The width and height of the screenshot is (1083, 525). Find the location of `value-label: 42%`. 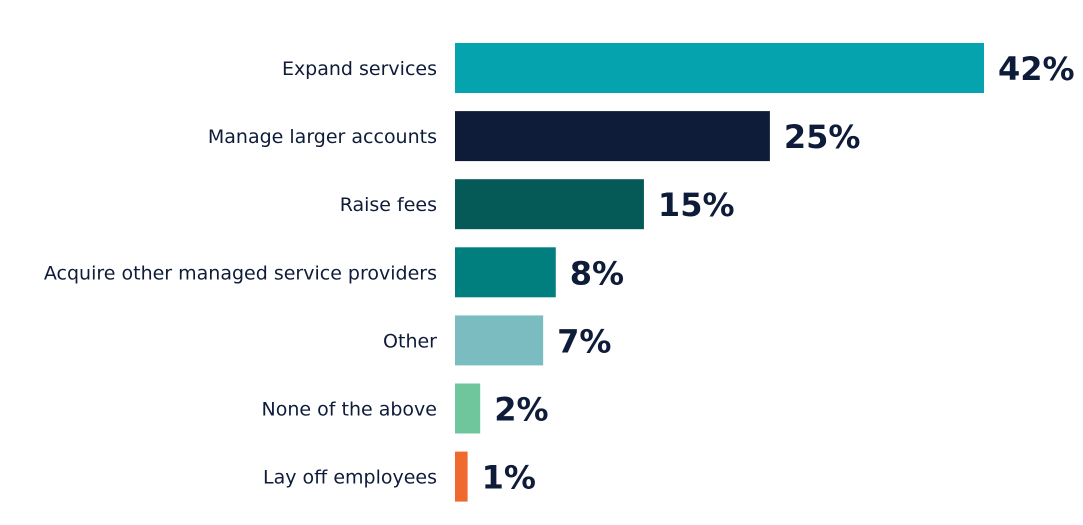

value-label: 42% is located at coordinates (1036, 69).